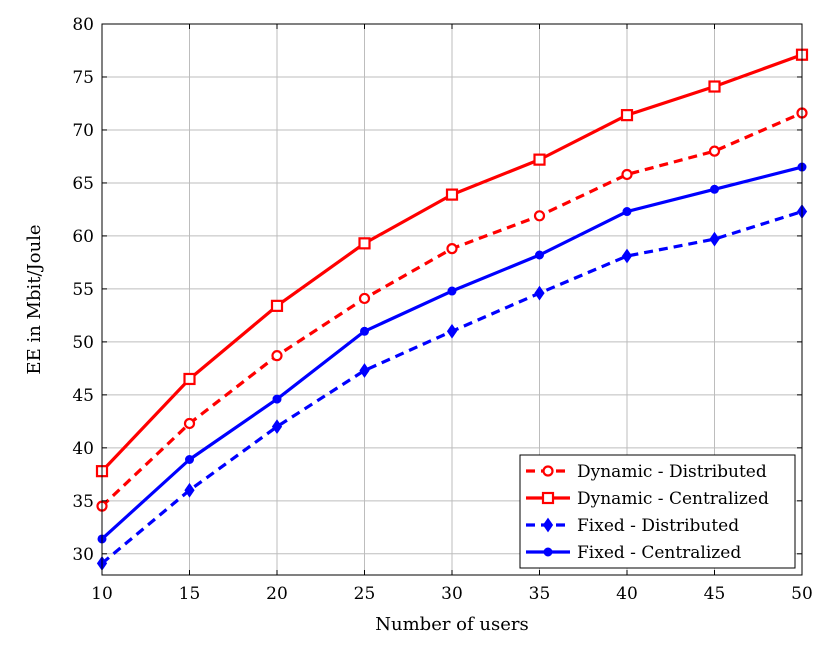  I want to click on legend-label: Fixed - Distributed, so click(658, 526).